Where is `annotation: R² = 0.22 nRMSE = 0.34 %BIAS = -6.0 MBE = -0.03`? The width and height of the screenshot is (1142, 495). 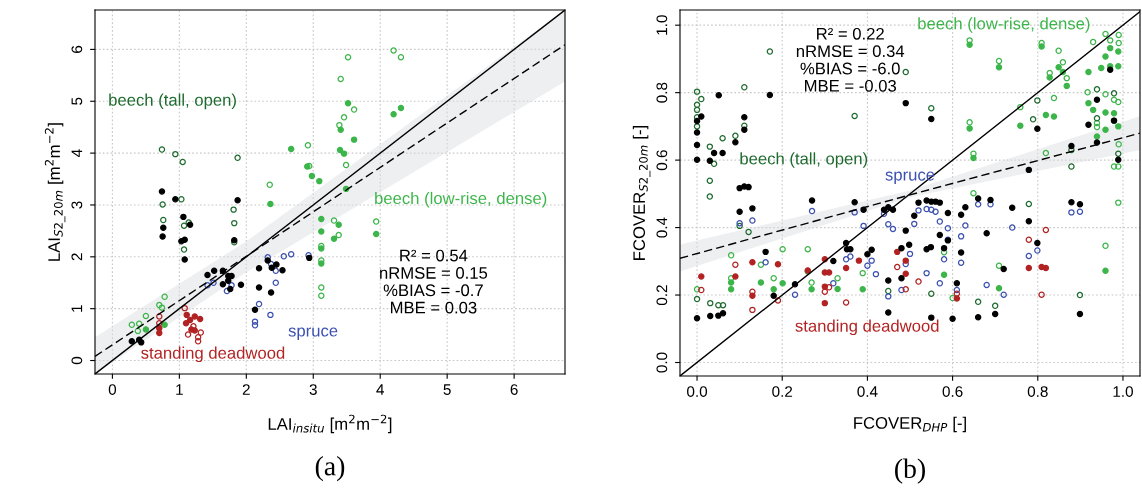 annotation: R² = 0.22 nRMSE = 0.34 %BIAS = -6.0 MBE = -0.03 is located at coordinates (850, 59).